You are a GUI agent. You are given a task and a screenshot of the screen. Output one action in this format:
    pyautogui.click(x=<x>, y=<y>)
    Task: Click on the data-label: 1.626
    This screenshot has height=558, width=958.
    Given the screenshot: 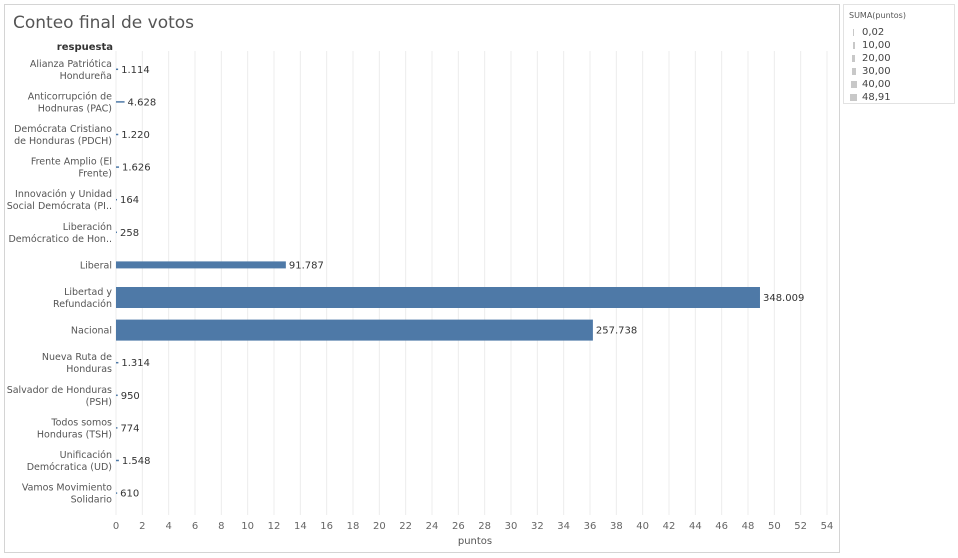 What is the action you would take?
    pyautogui.click(x=136, y=168)
    